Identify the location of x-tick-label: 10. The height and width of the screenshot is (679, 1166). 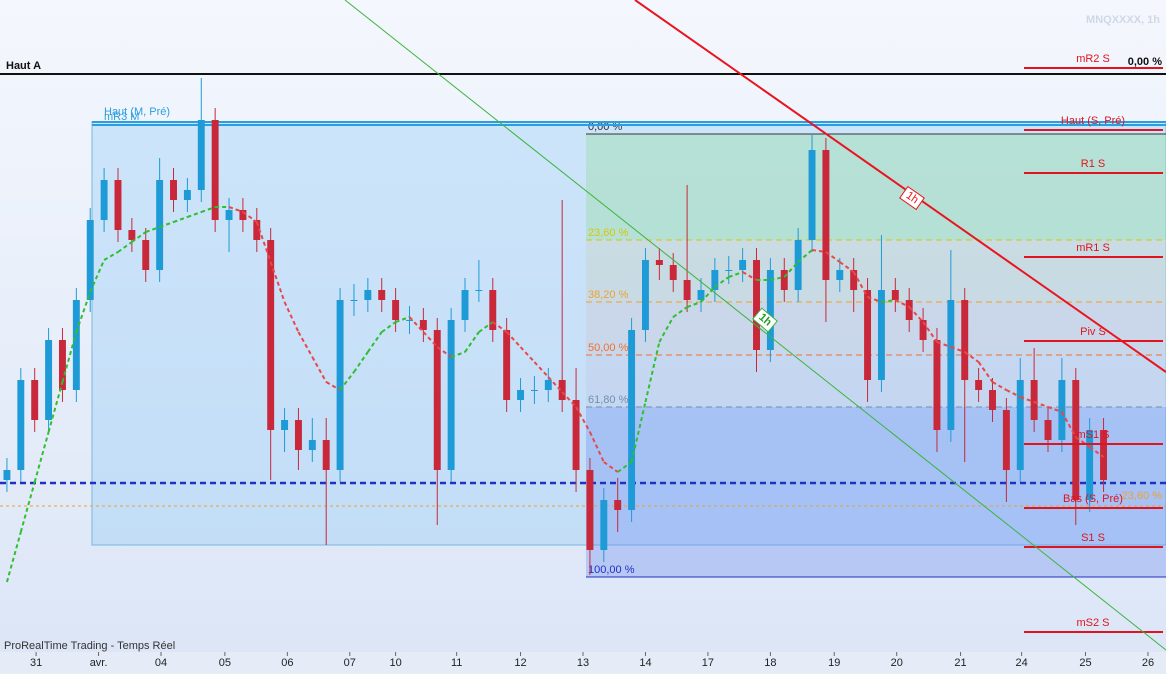
(395, 663).